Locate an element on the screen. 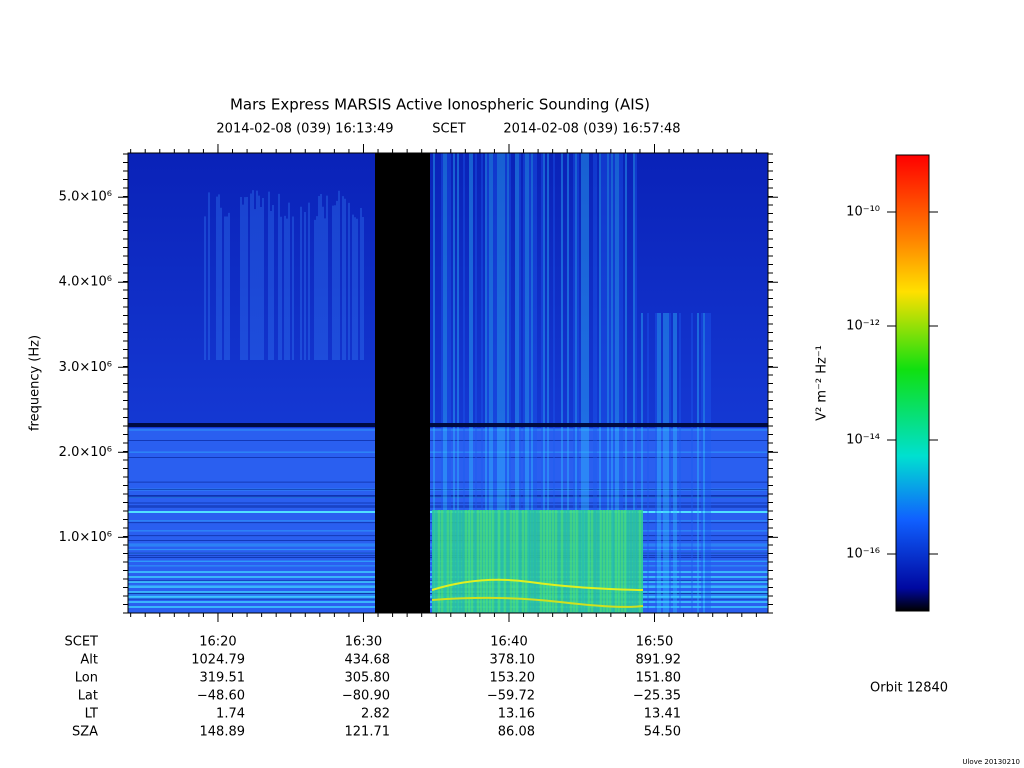  end-time: 2014-02-08 (039) 16:57:48 is located at coordinates (591, 129).